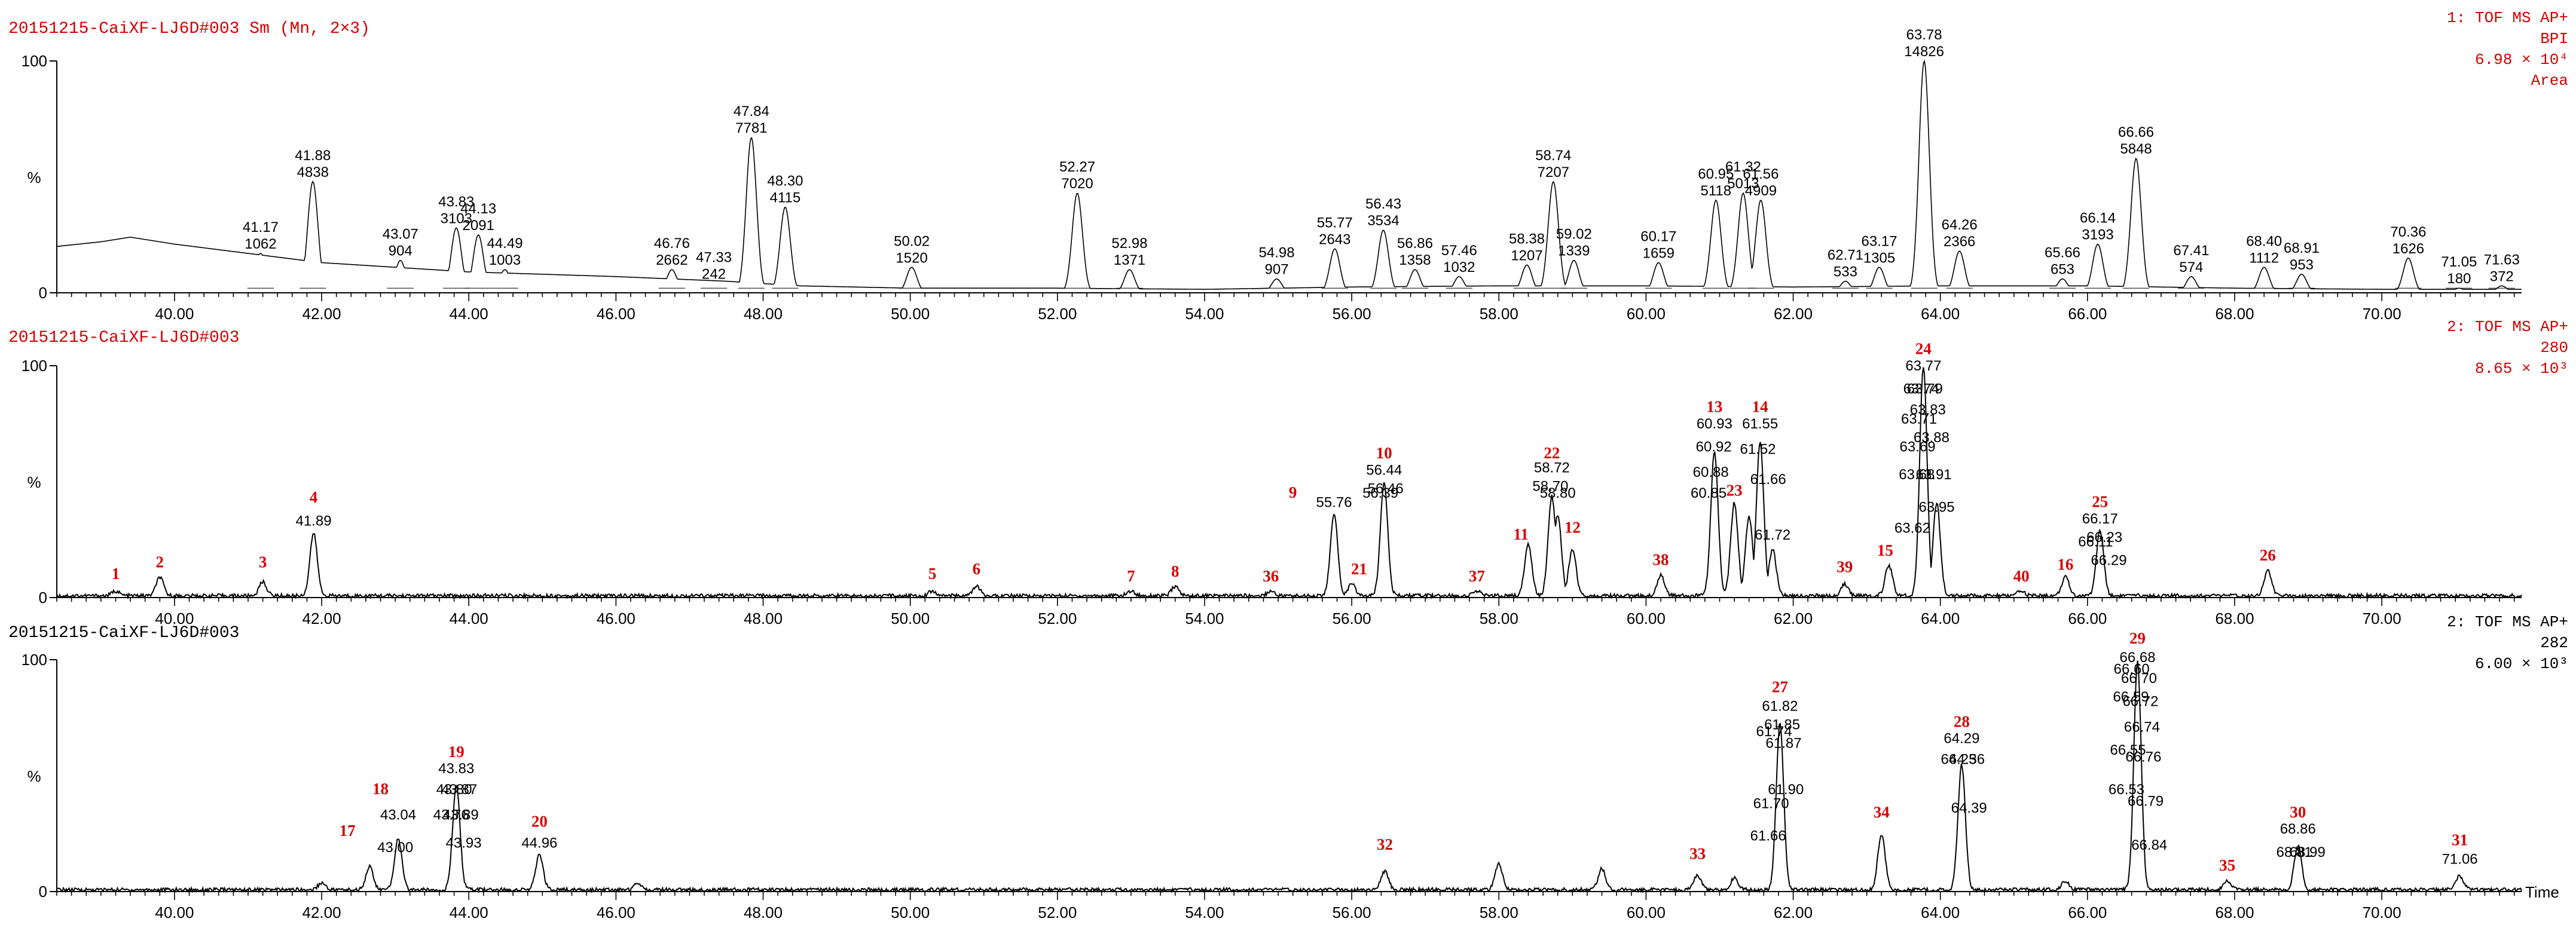 The height and width of the screenshot is (931, 2576). What do you see at coordinates (2062, 253) in the screenshot?
I see `peak-rt-label: 65.66` at bounding box center [2062, 253].